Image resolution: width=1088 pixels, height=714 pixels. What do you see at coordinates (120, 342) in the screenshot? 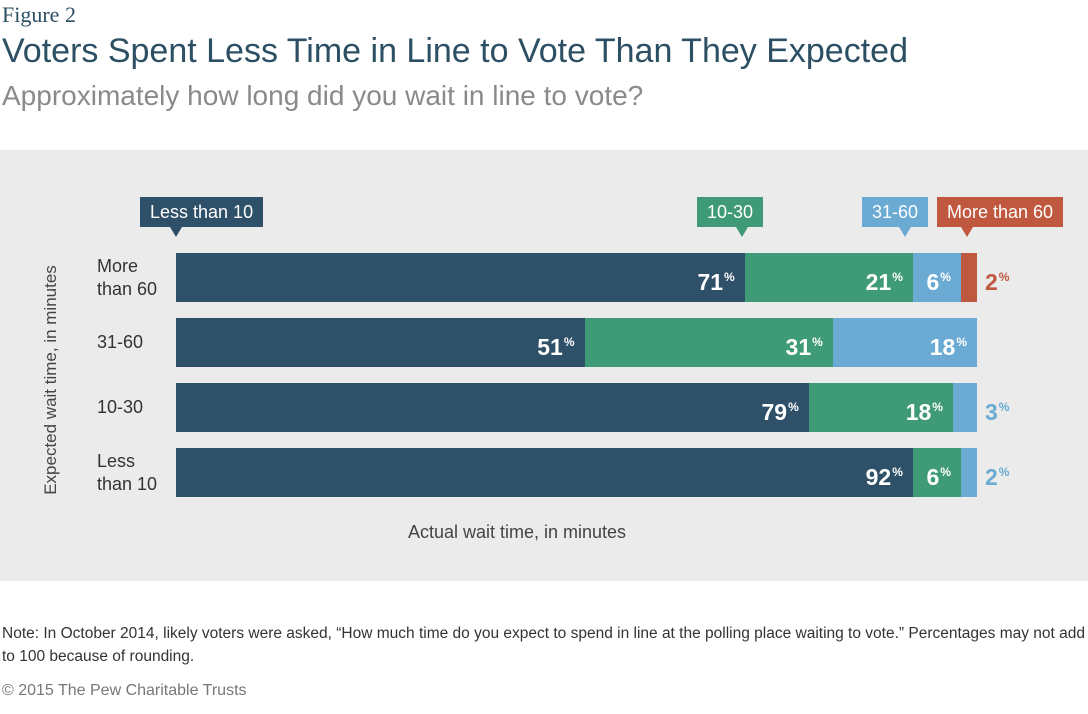
I see `category-label: 31-60` at bounding box center [120, 342].